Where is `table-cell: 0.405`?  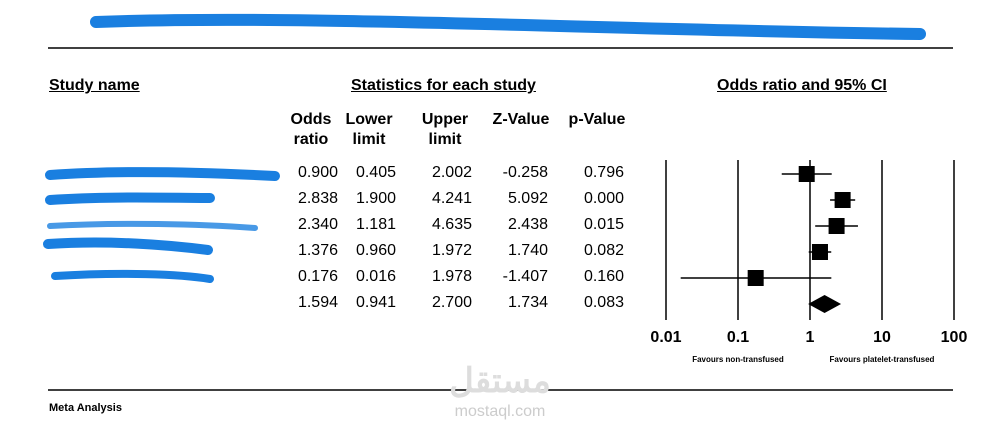
table-cell: 0.405 is located at coordinates (375, 172).